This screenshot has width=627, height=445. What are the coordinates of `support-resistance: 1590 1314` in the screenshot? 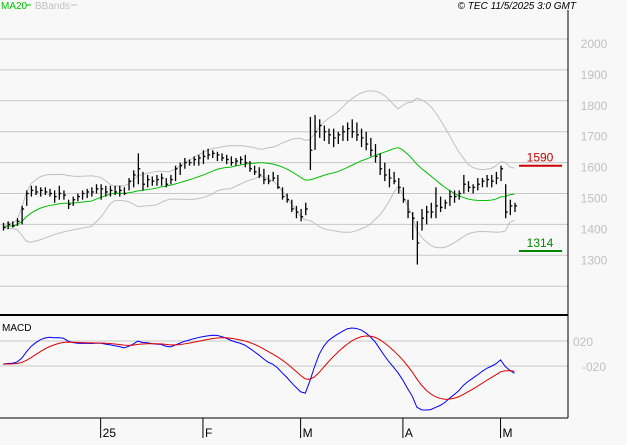 It's located at (540, 201).